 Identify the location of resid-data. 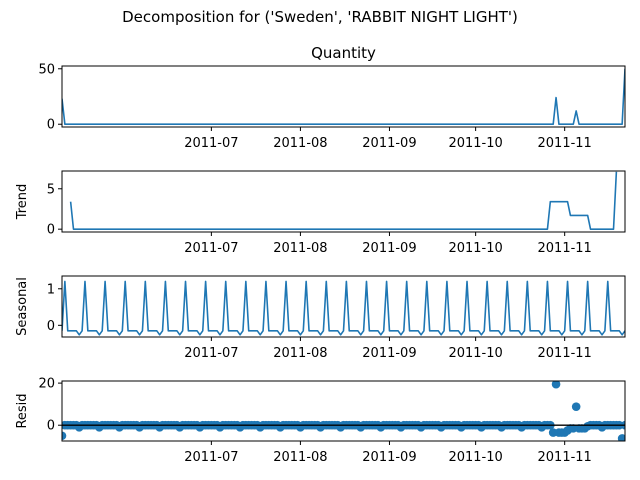
(343, 411).